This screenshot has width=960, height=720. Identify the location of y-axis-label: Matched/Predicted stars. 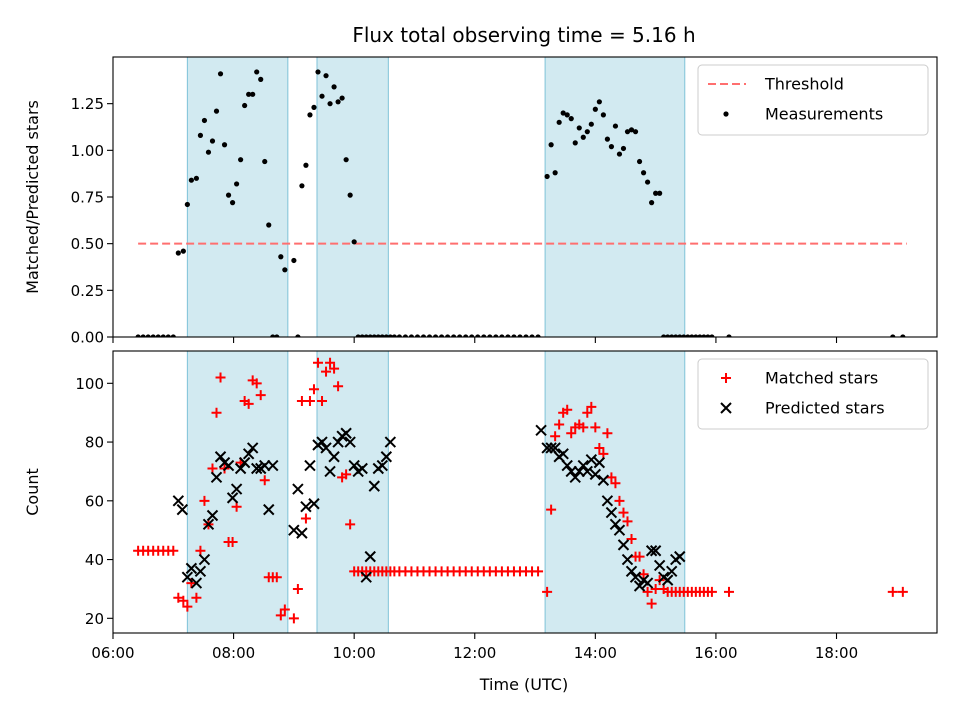
(32, 197).